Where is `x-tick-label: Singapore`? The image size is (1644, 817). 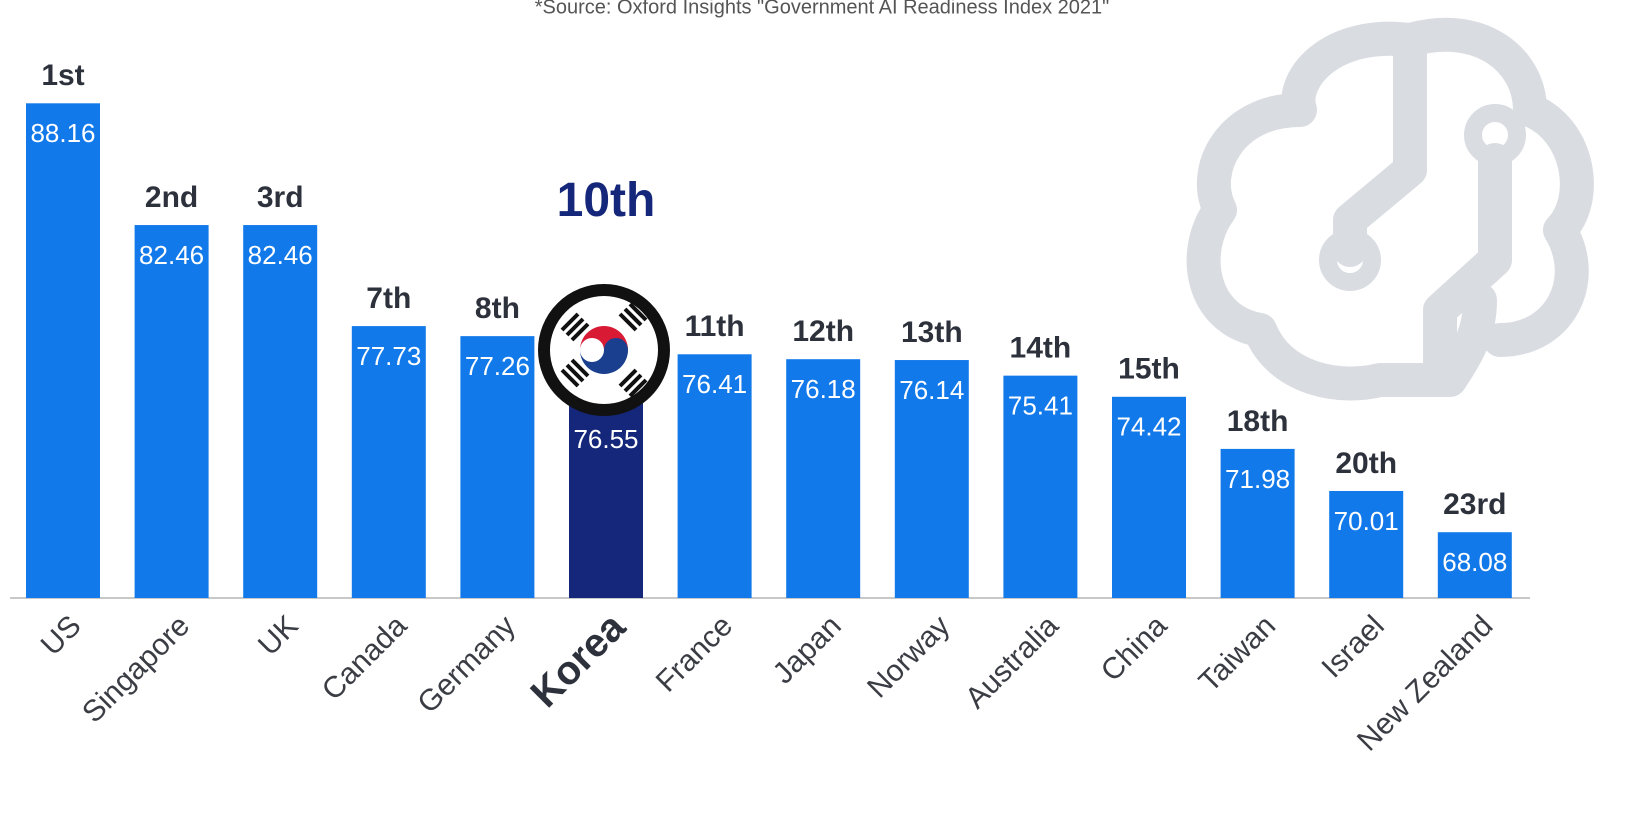 x-tick-label: Singapore is located at coordinates (136, 669).